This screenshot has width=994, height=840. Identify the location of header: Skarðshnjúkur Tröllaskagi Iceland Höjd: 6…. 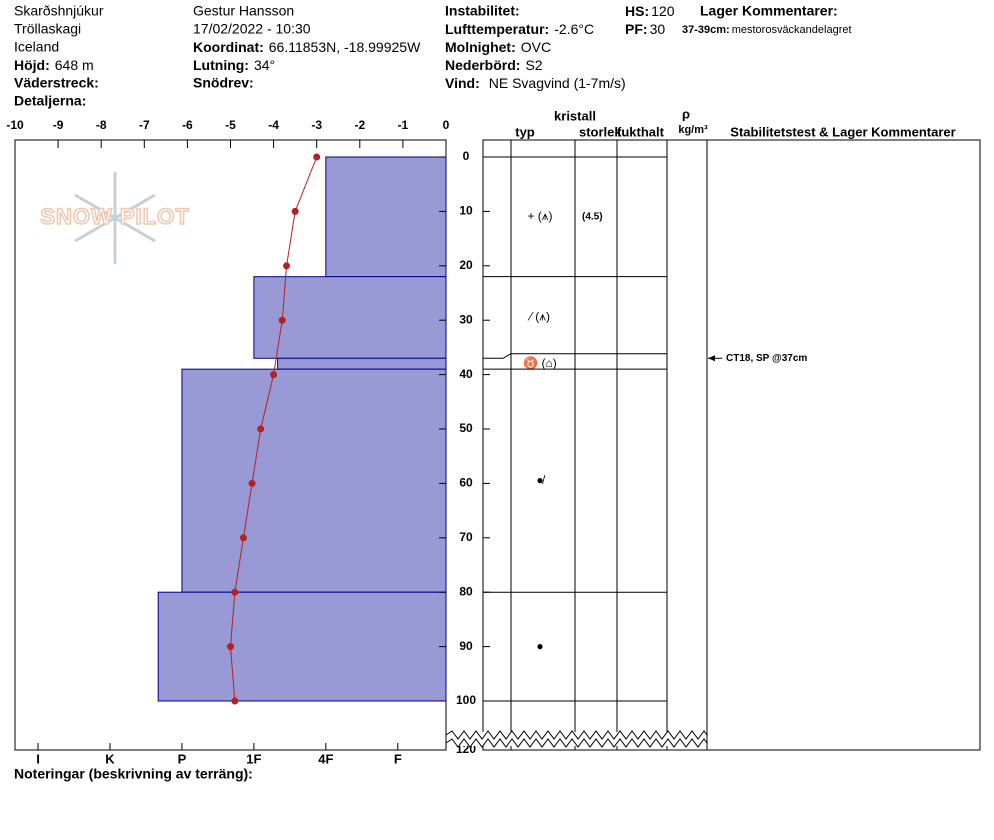
(433, 56).